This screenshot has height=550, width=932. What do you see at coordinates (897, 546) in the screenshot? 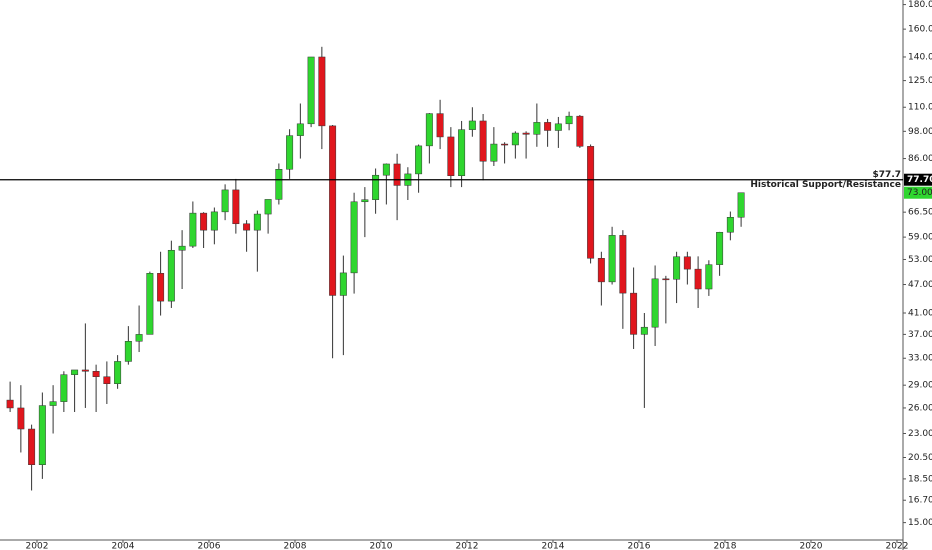
I see `x-tick-label: 2022` at bounding box center [897, 546].